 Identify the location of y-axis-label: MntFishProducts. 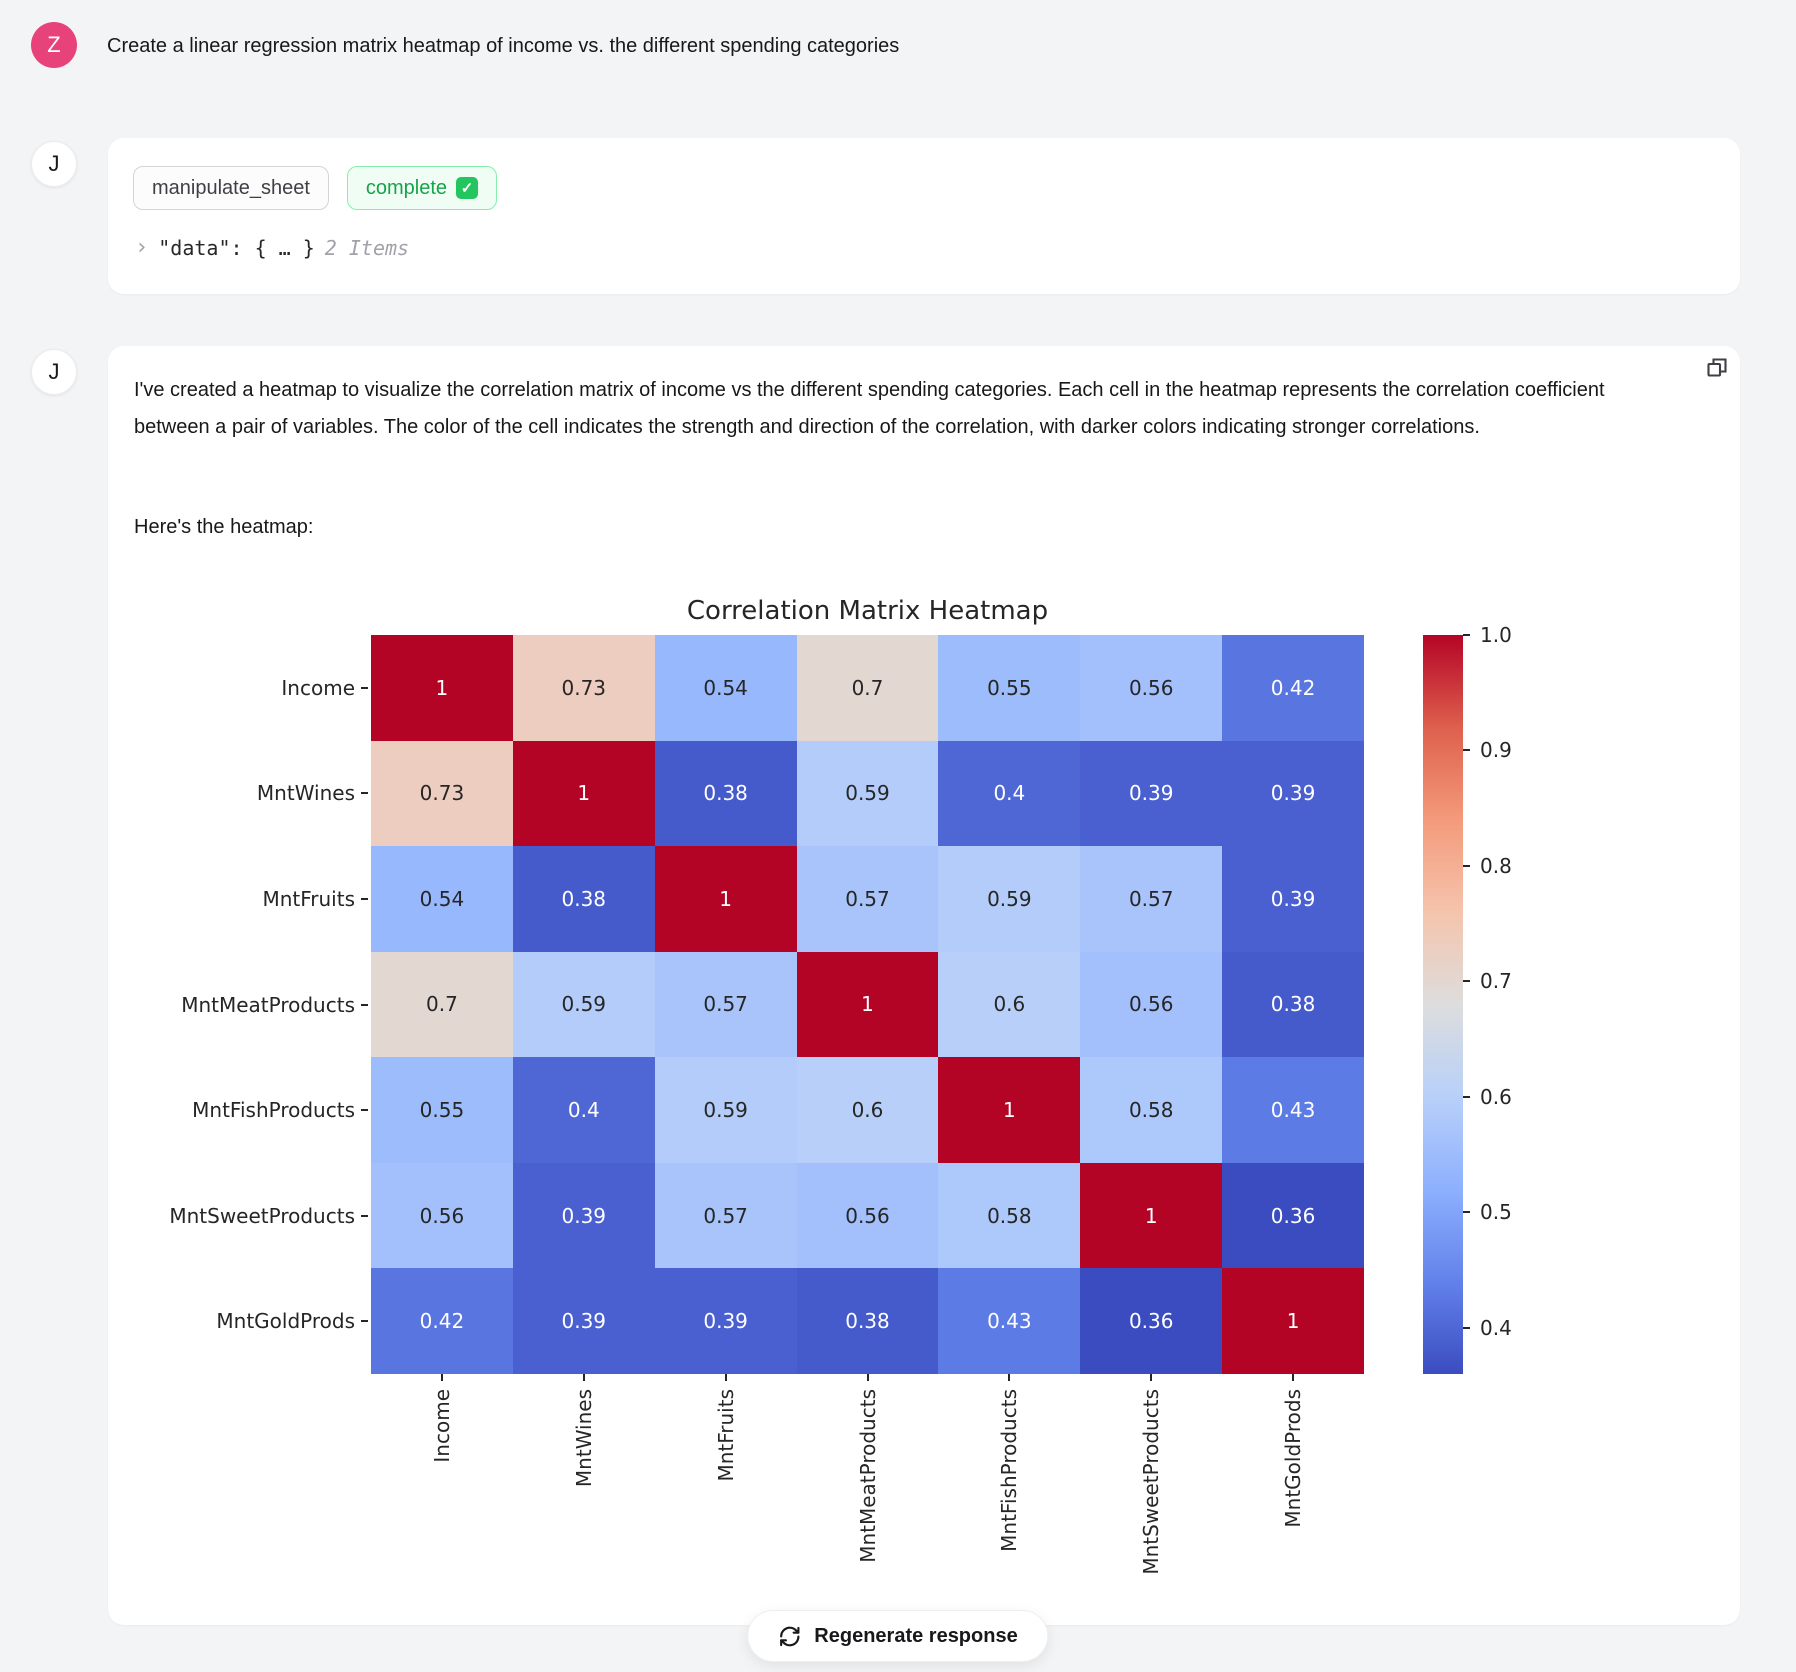
(239, 1110).